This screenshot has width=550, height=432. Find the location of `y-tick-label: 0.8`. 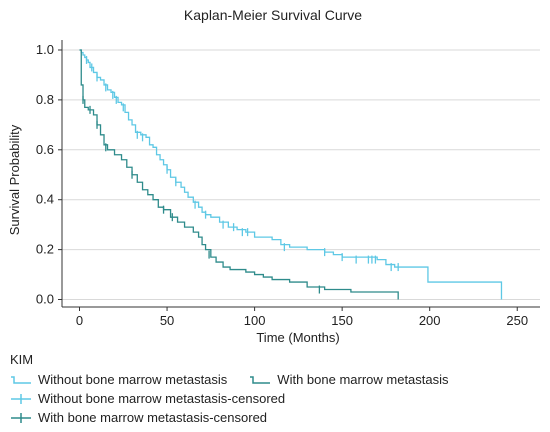

y-tick-label: 0.8 is located at coordinates (45, 99).